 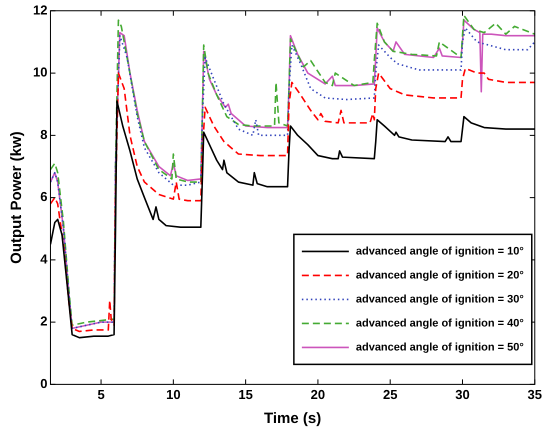 What do you see at coordinates (390, 394) in the screenshot?
I see `x-tick-label: 25` at bounding box center [390, 394].